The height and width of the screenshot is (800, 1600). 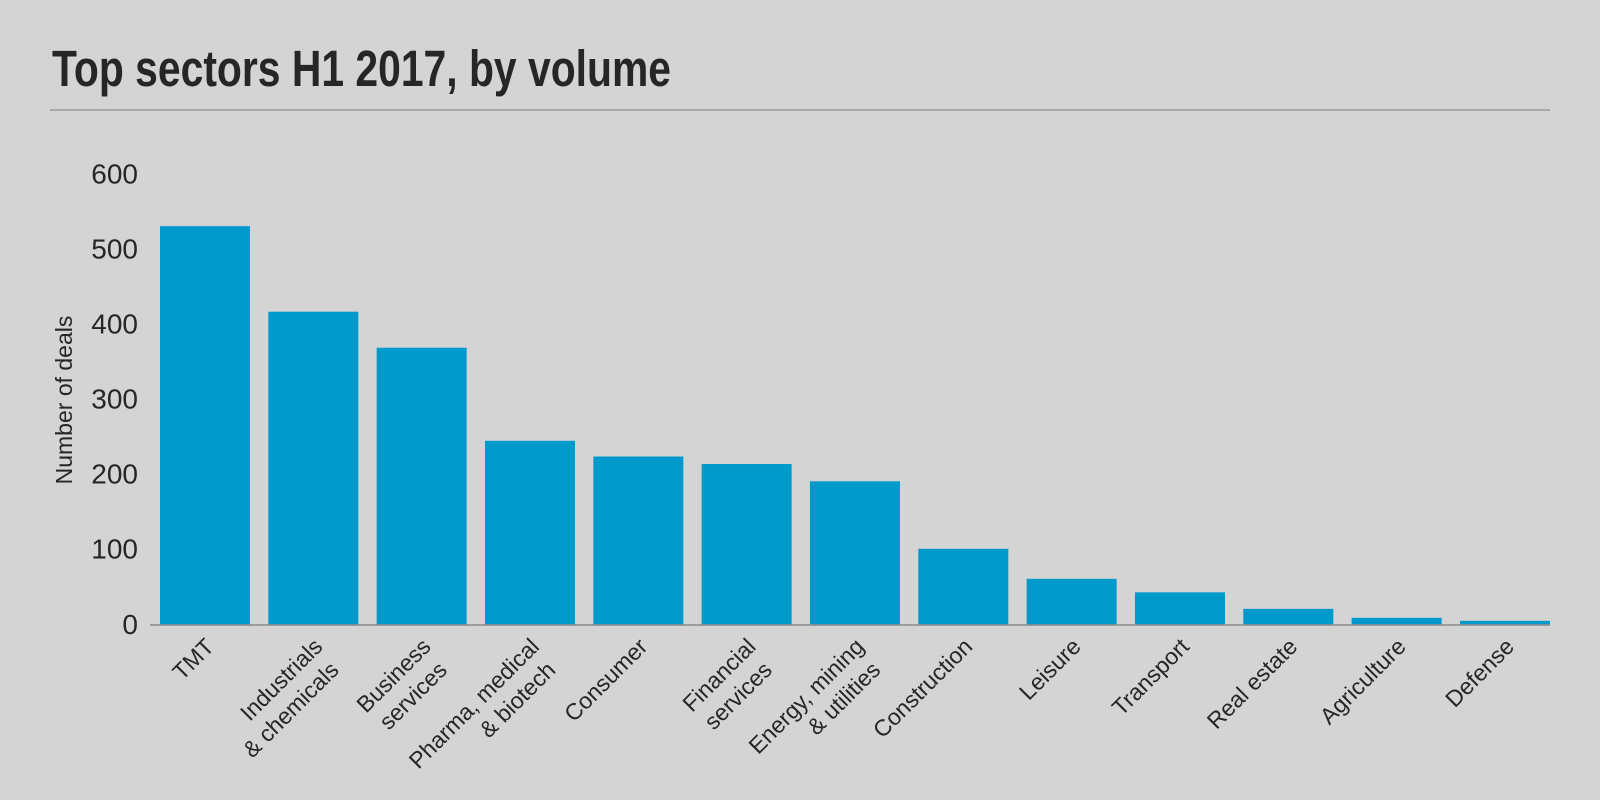 I want to click on svg-text: 0, so click(x=130, y=624).